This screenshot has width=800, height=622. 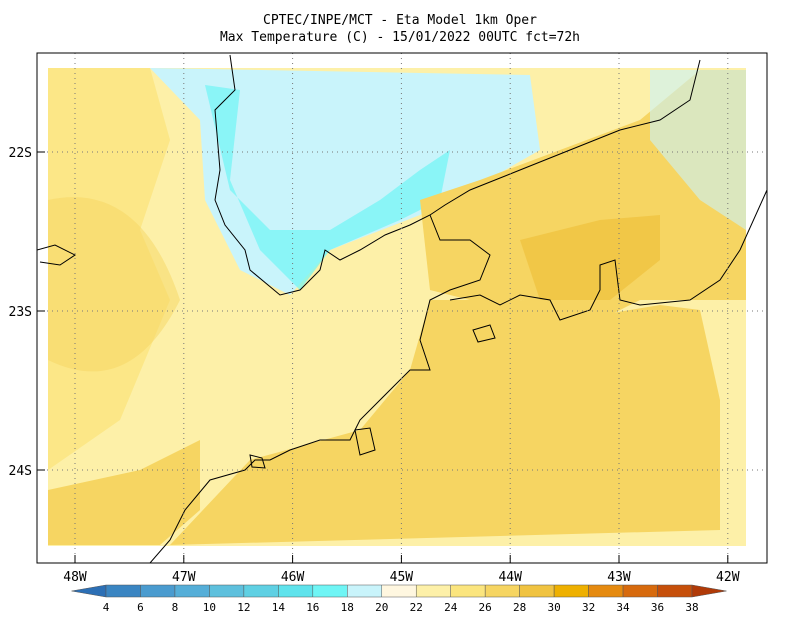 I want to click on colorbar-label: 28, so click(x=519, y=607).